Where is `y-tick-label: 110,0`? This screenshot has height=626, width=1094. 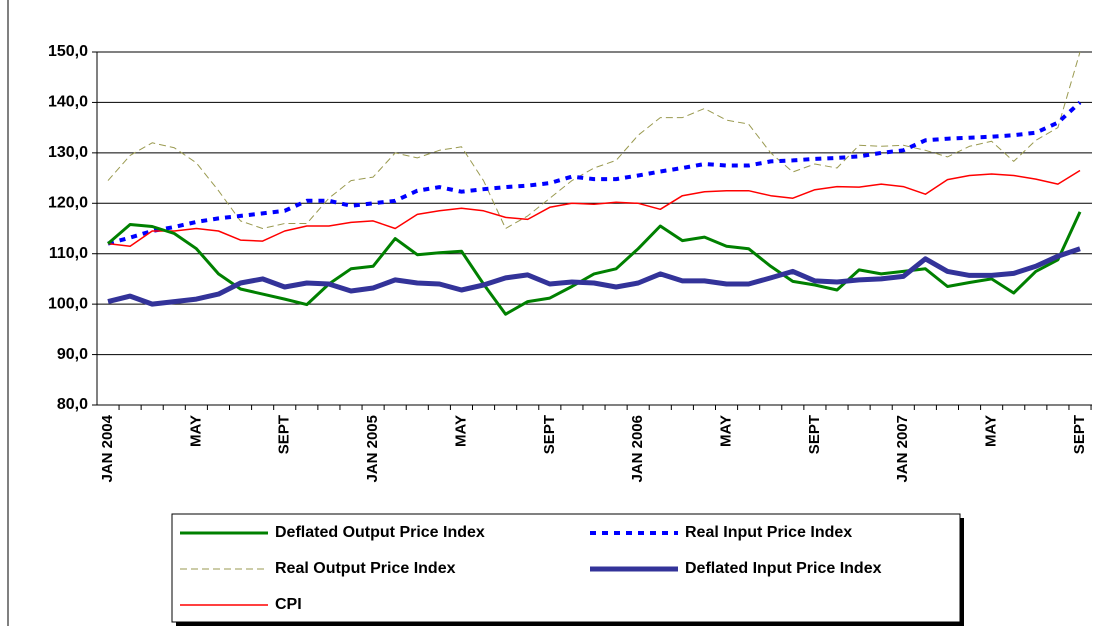
y-tick-label: 110,0 is located at coordinates (68, 253).